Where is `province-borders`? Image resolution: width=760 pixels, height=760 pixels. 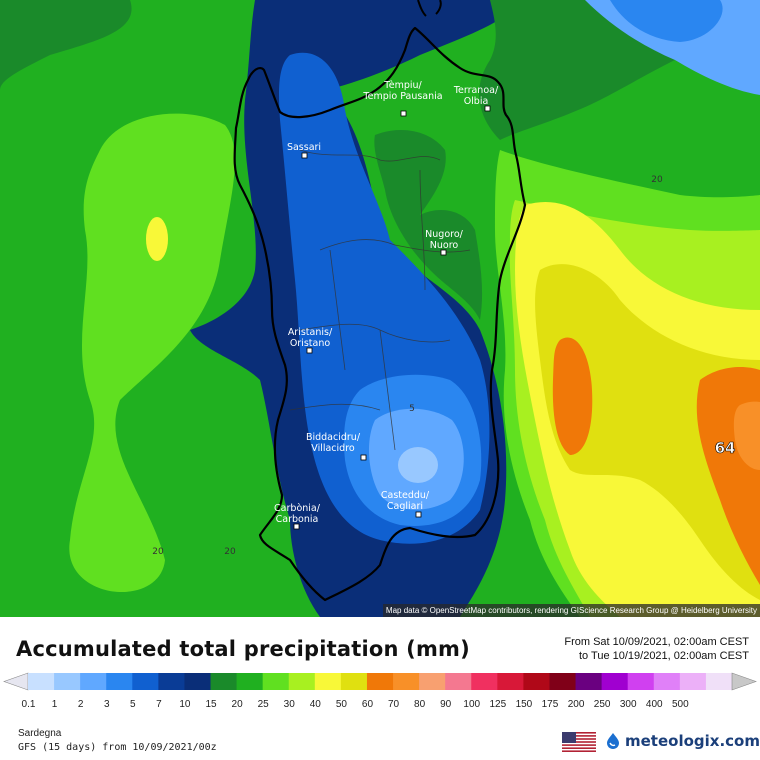
province-borders is located at coordinates (380, 300).